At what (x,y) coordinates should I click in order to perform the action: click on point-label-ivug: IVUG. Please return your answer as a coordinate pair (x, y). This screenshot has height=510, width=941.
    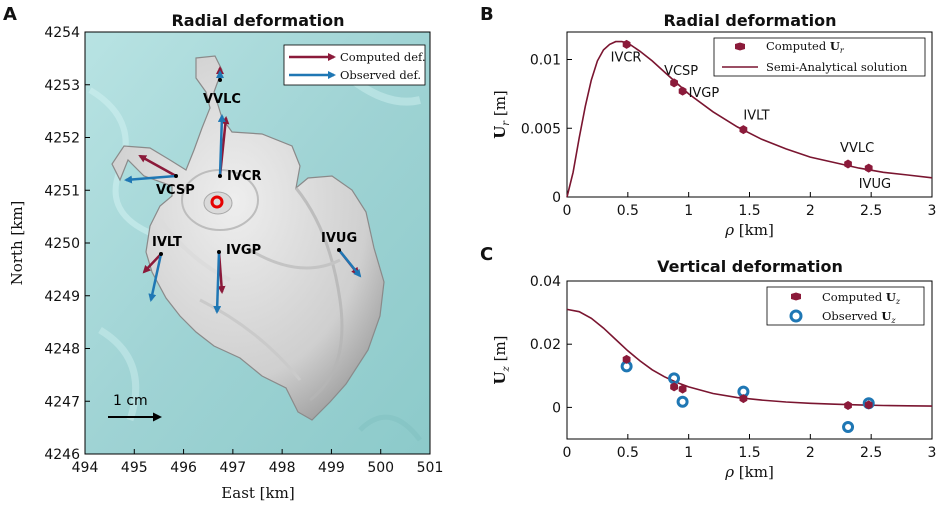
    Looking at the image, I should click on (875, 184).